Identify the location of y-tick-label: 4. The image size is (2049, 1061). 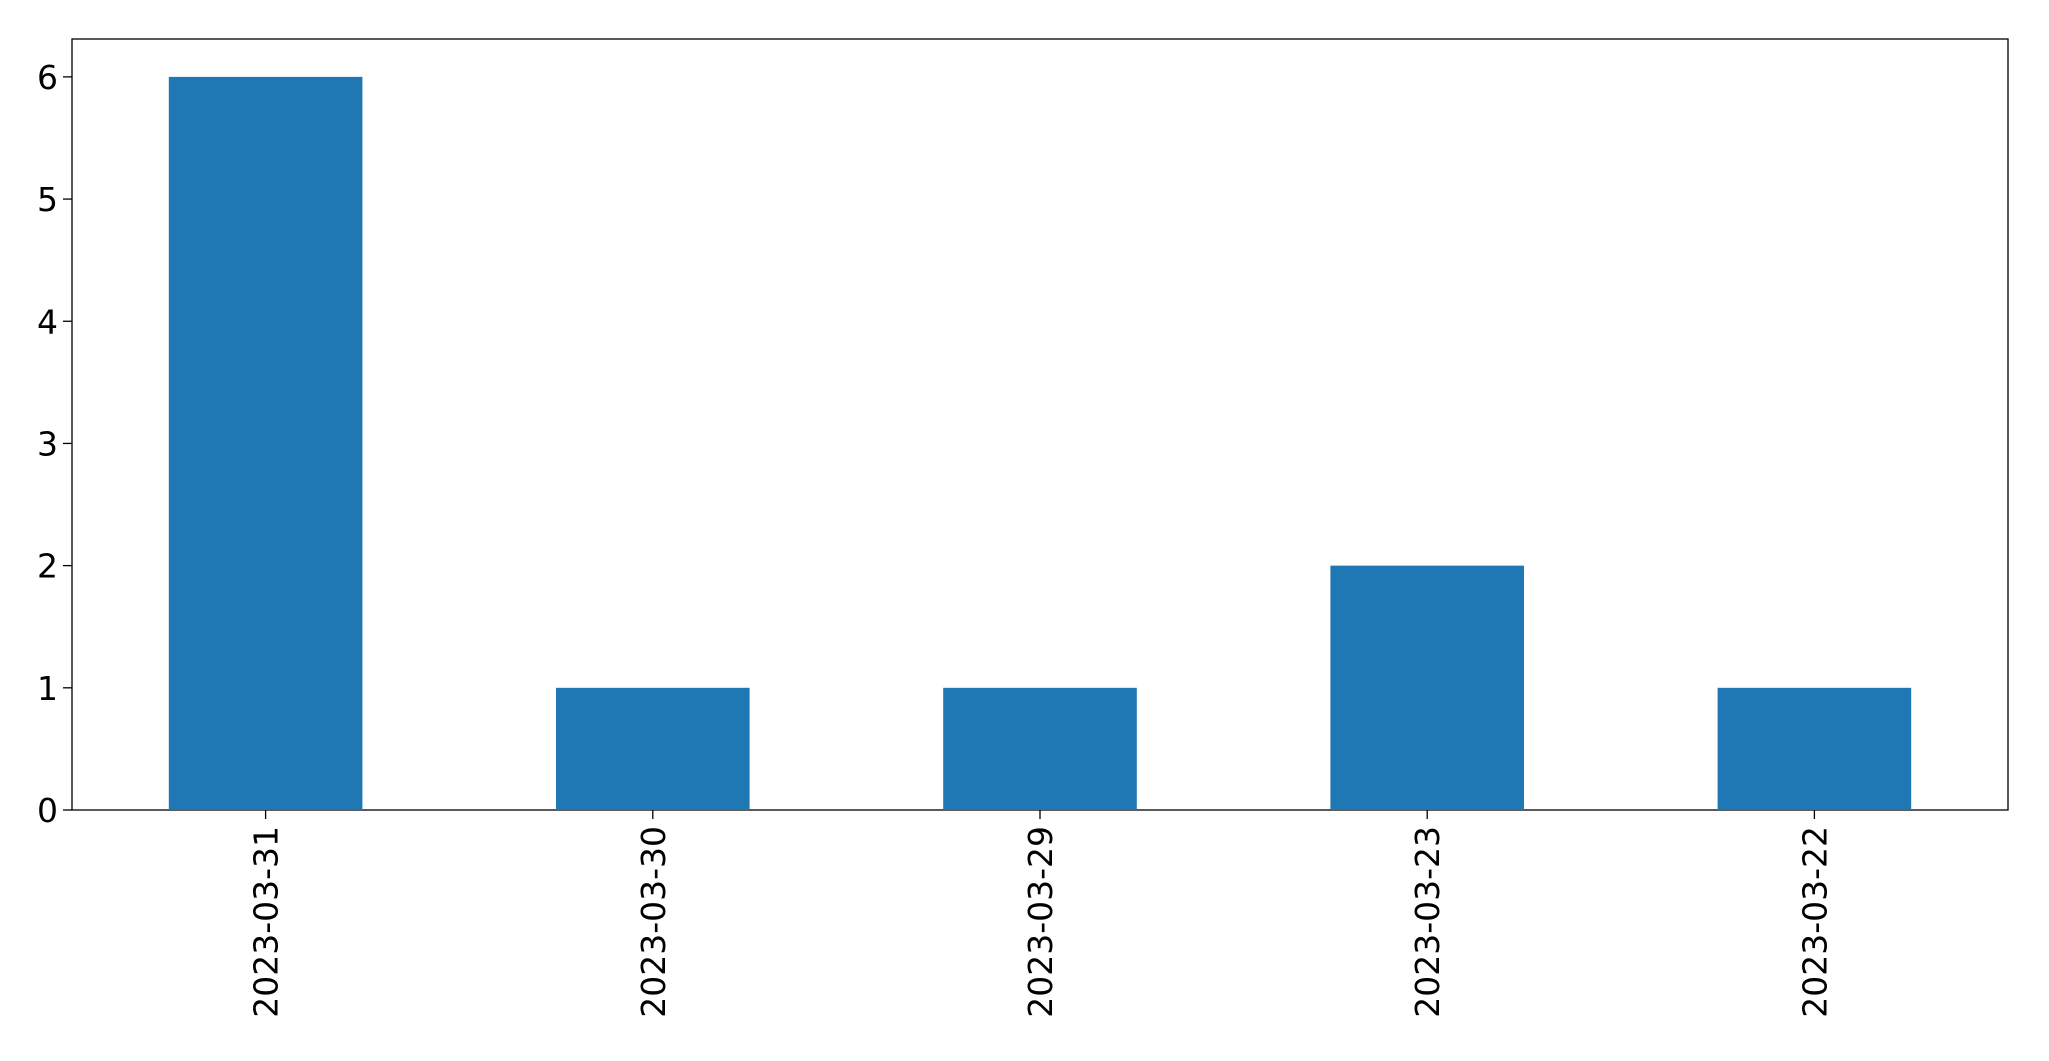
(47, 321).